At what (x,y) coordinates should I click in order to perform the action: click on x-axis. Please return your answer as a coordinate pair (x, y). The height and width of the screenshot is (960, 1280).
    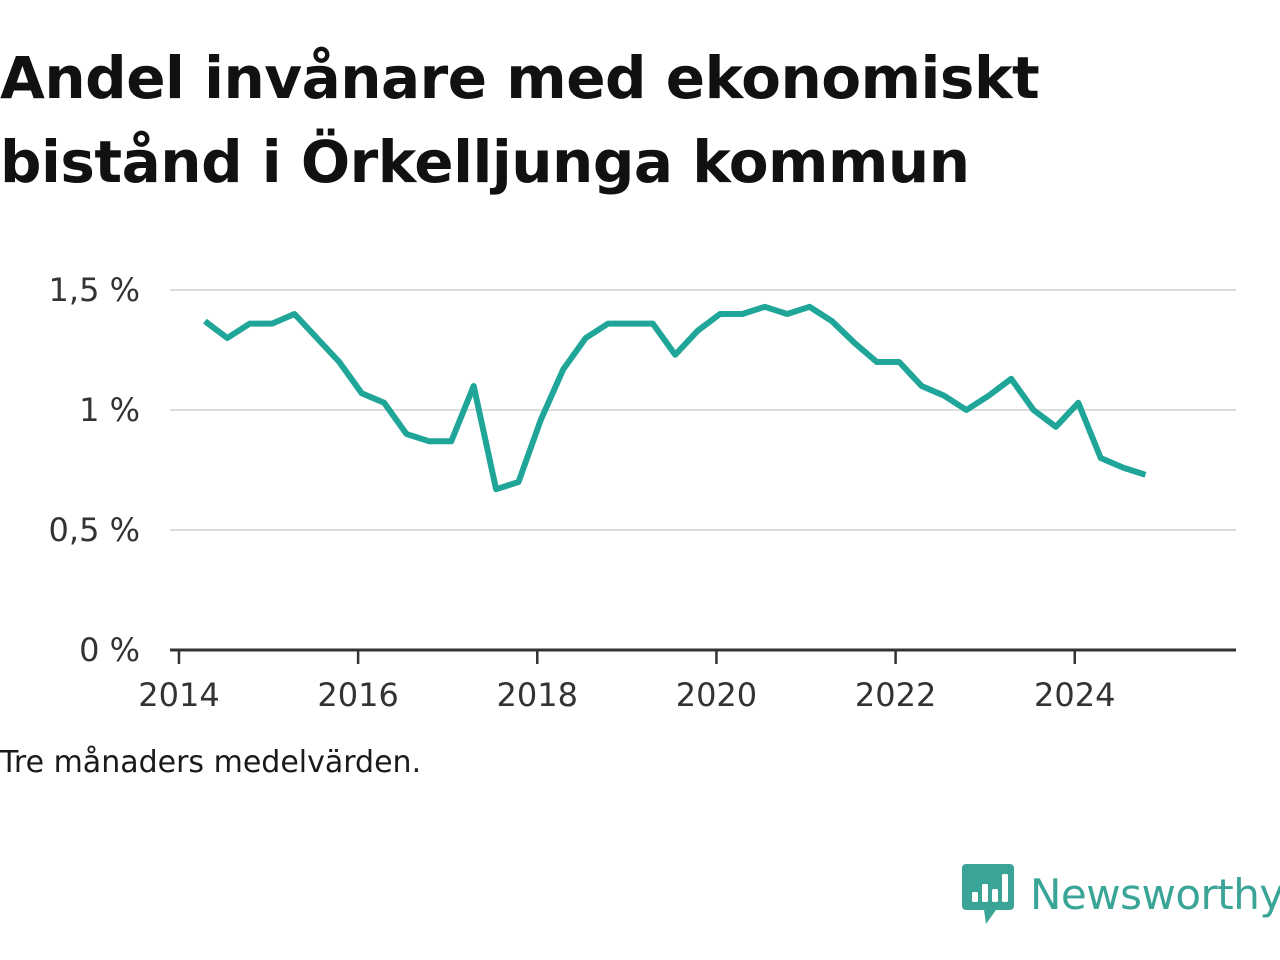
    Looking at the image, I should click on (703, 656).